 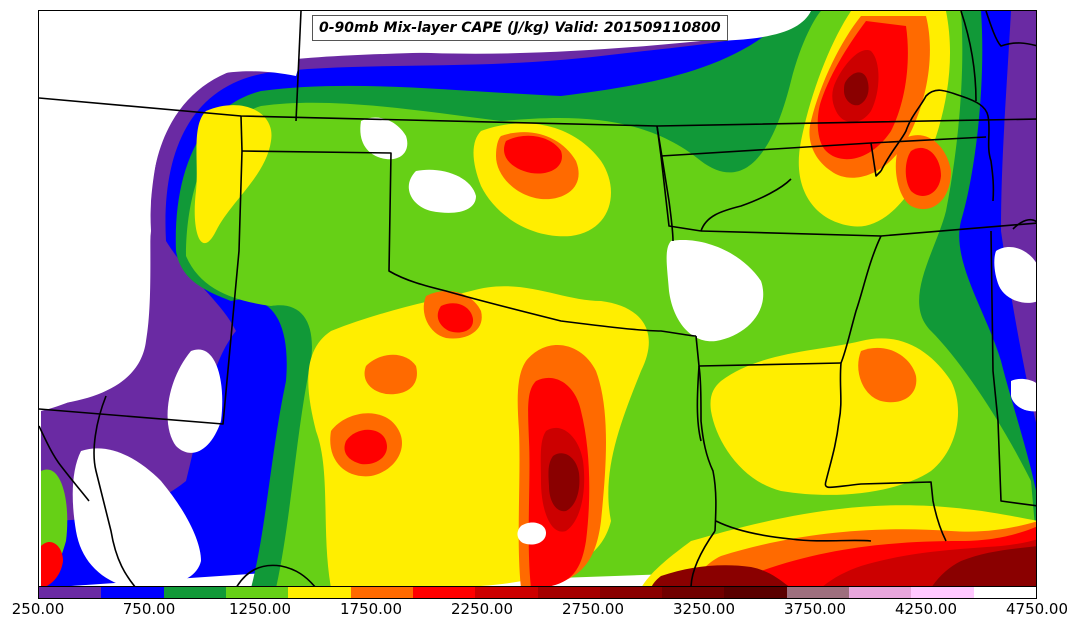 I want to click on colorbar-tick-label: 2250.00, so click(x=482, y=609).